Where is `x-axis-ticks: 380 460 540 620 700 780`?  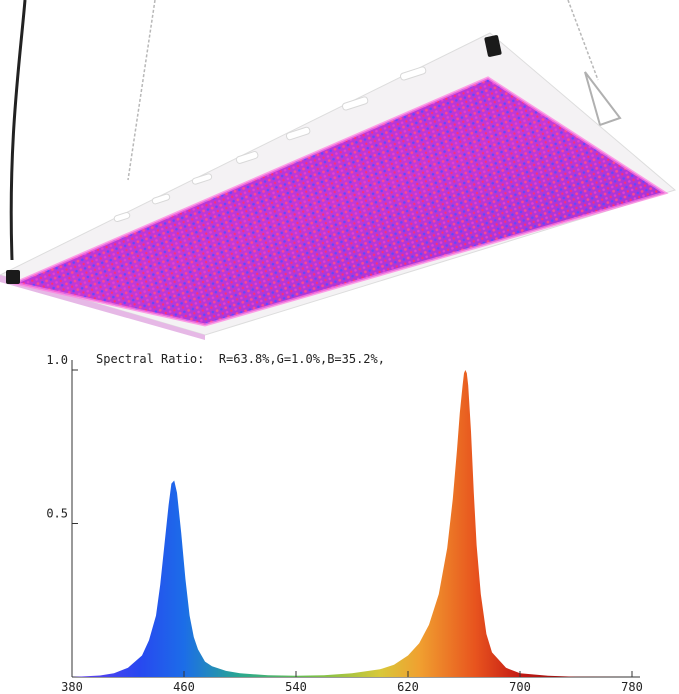 x-axis-ticks: 380 460 540 620 700 780 is located at coordinates (352, 682).